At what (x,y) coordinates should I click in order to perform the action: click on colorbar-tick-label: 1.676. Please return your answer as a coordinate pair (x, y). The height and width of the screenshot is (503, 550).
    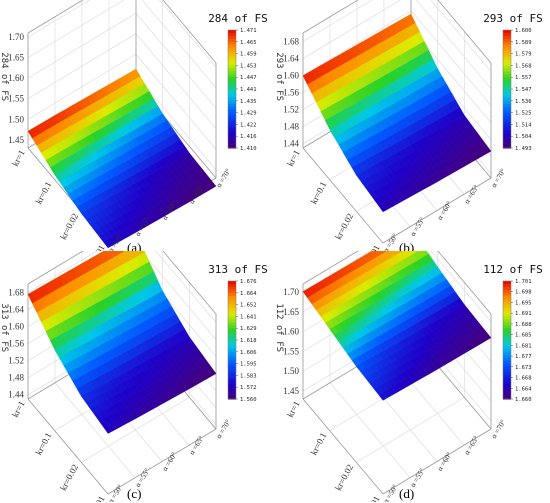
    Looking at the image, I should click on (248, 282).